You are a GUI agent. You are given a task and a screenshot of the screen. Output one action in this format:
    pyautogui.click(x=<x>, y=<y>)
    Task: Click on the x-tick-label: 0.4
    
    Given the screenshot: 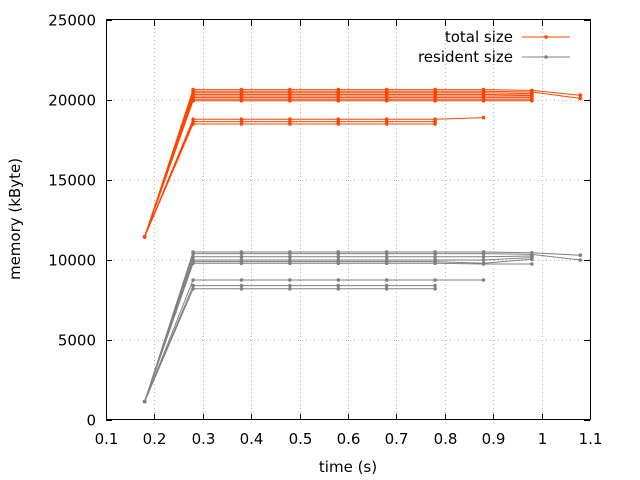 What is the action you would take?
    pyautogui.click(x=252, y=439)
    